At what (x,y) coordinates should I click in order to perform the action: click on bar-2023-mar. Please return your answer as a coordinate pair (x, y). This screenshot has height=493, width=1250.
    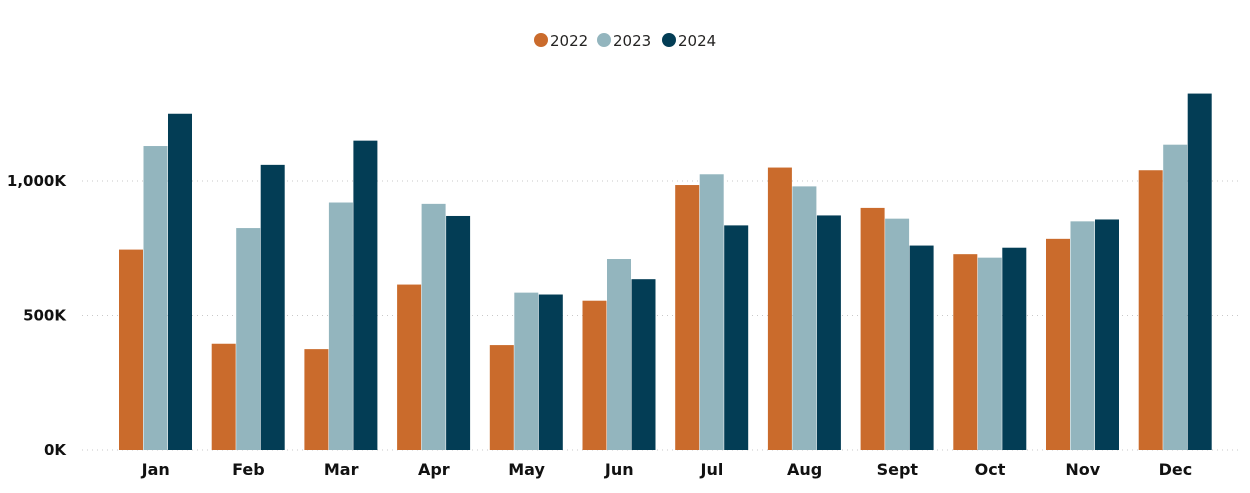
    Looking at the image, I should click on (340, 326).